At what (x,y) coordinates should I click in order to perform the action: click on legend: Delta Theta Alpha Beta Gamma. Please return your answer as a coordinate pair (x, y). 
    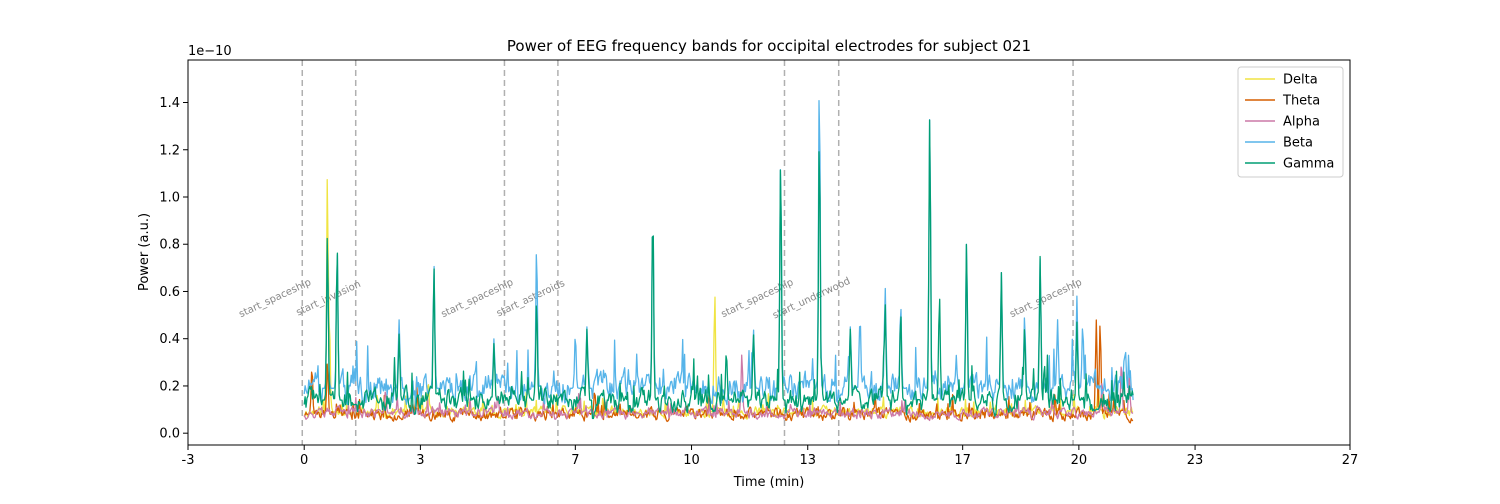
    Looking at the image, I should click on (1290, 122).